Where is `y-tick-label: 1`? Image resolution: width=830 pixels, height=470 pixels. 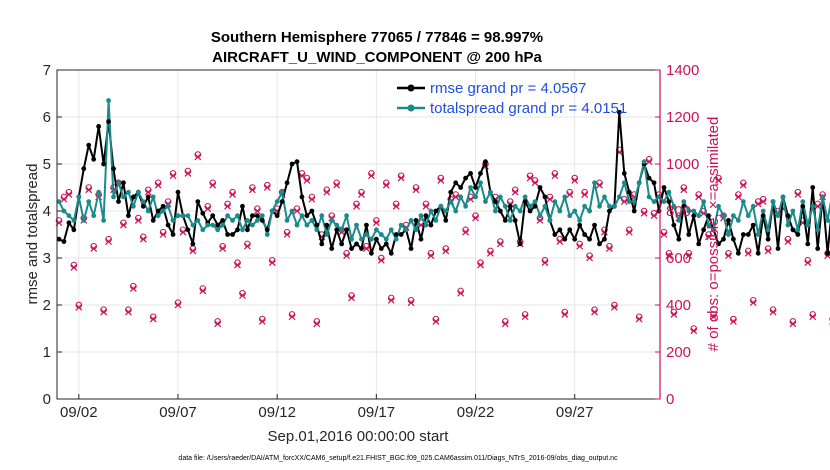 y-tick-label: 1 is located at coordinates (47, 352).